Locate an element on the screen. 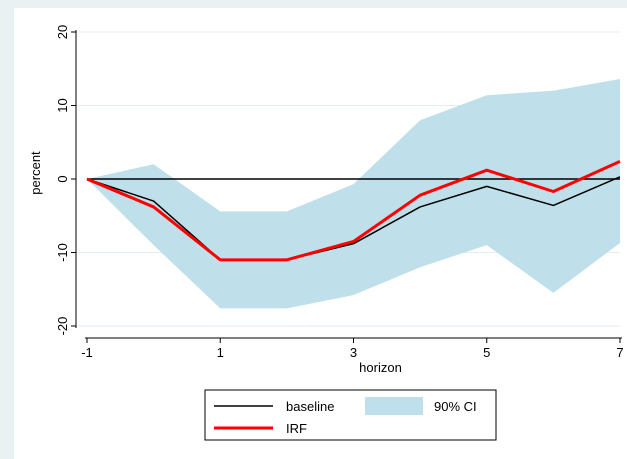 This screenshot has height=459, width=627. y-ticks: -20 -10 0 10 20 is located at coordinates (65, 180).